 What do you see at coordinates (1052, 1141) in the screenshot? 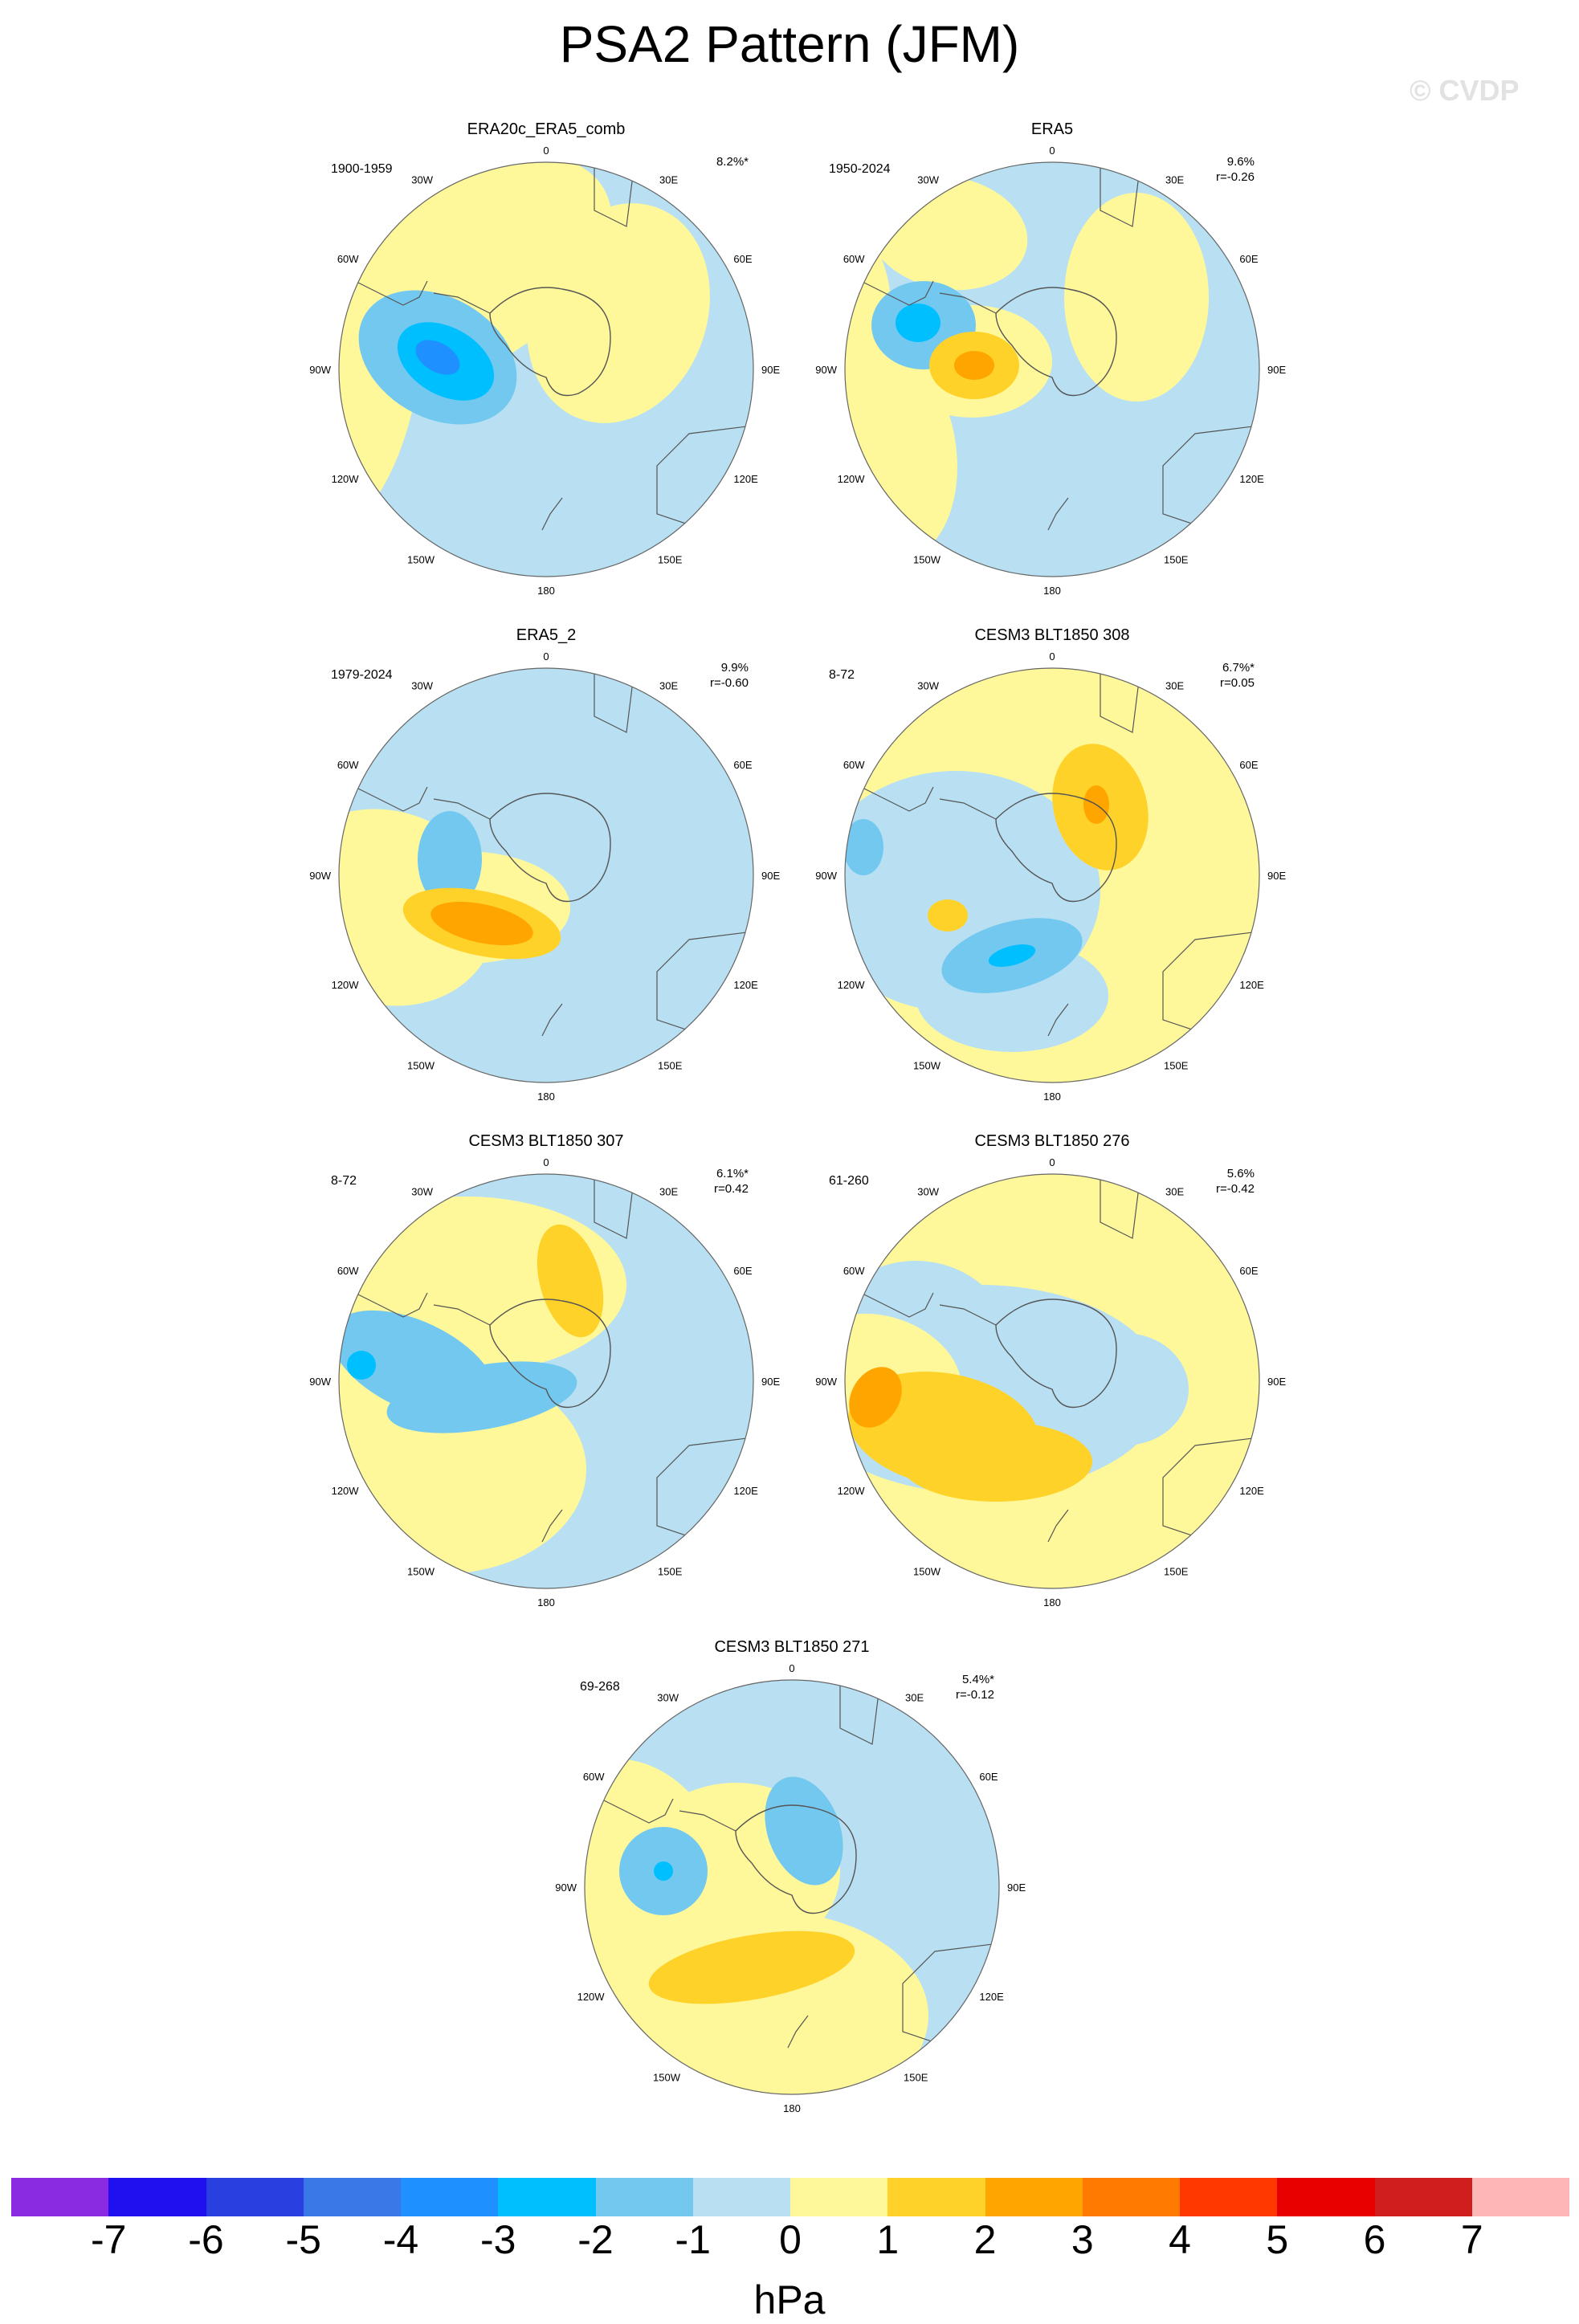
I see `panel-title: CESM3 BLT1850 276` at bounding box center [1052, 1141].